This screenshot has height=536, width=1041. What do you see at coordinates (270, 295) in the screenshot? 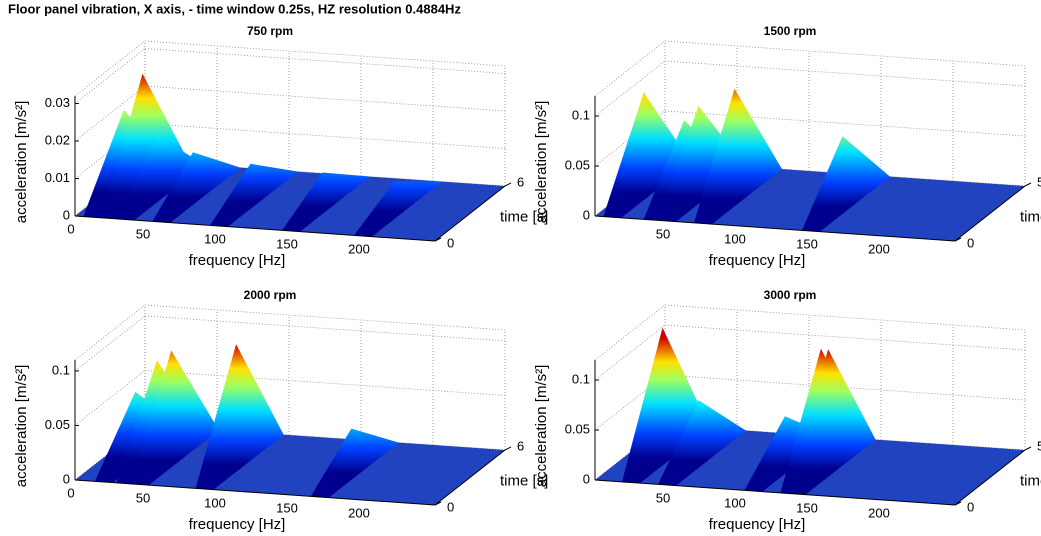
I see `subplot-title: 2000 rpm` at bounding box center [270, 295].